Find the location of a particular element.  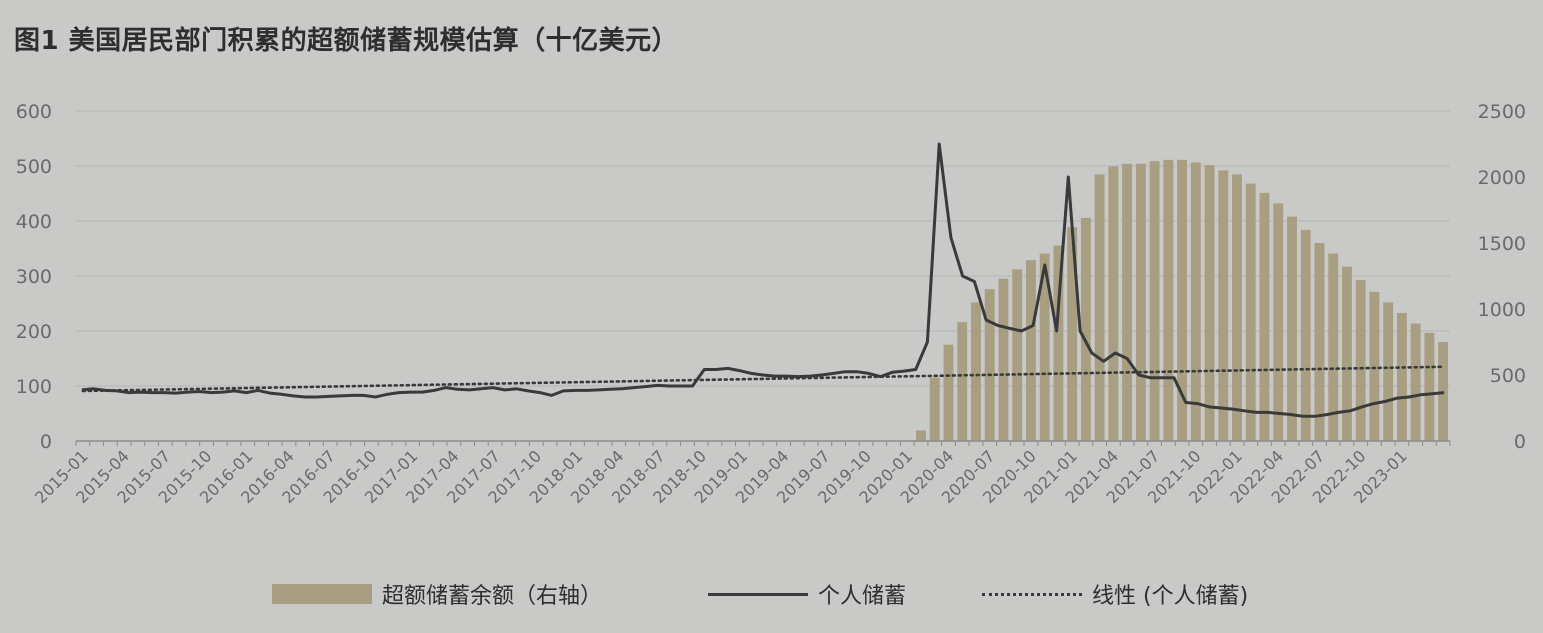

y-left-tick-label: 200 is located at coordinates (34, 332).